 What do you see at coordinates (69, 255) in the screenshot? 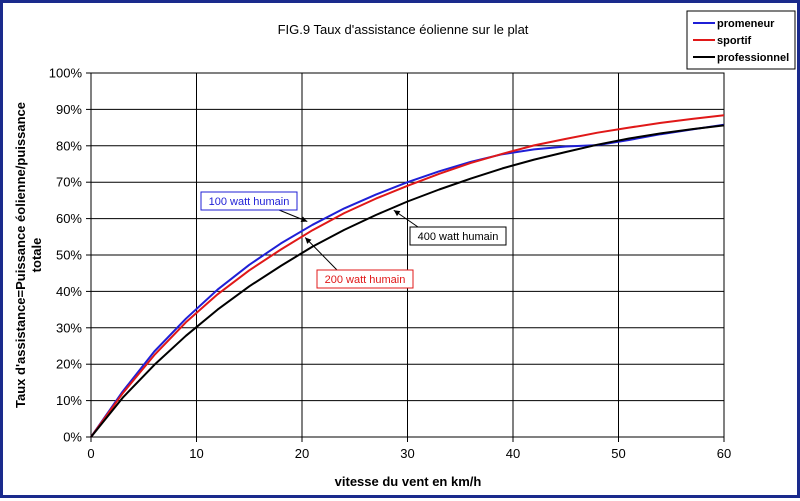
I see `y-tick-label: 50%` at bounding box center [69, 255].